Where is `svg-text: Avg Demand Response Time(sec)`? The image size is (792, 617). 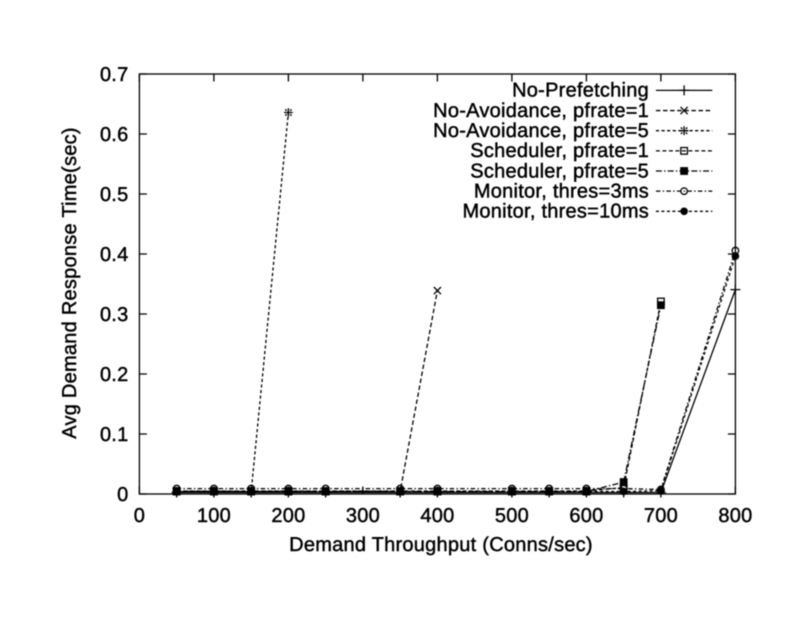
svg-text: Avg Demand Response Time(sec) is located at coordinates (70, 282).